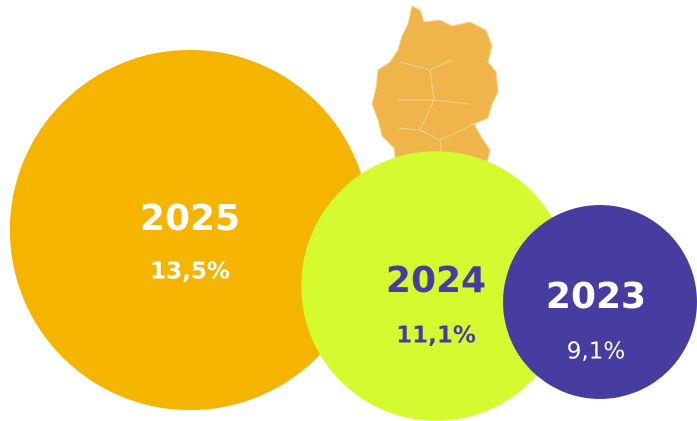  What do you see at coordinates (596, 296) in the screenshot?
I see `bubble-year: 2023` at bounding box center [596, 296].